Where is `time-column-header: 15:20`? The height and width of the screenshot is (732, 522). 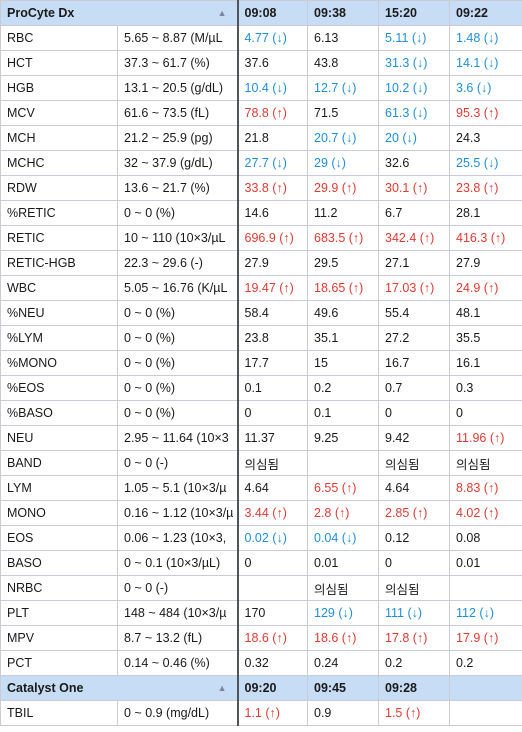 time-column-header: 15:20 is located at coordinates (414, 13).